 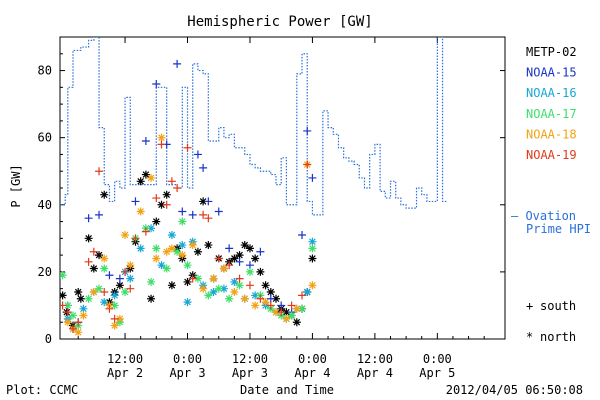 What do you see at coordinates (551, 337) in the screenshot?
I see `marker-legend-north: * north` at bounding box center [551, 337].